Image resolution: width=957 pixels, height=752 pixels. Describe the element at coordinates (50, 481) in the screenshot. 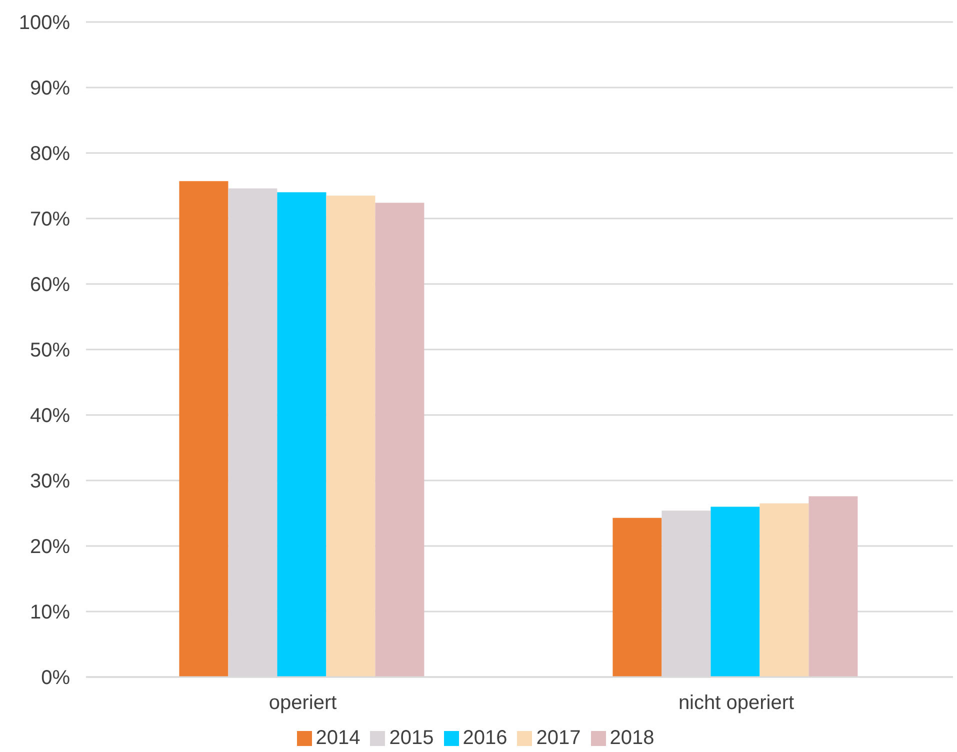

I see `y-tick-label: 30%` at that location.